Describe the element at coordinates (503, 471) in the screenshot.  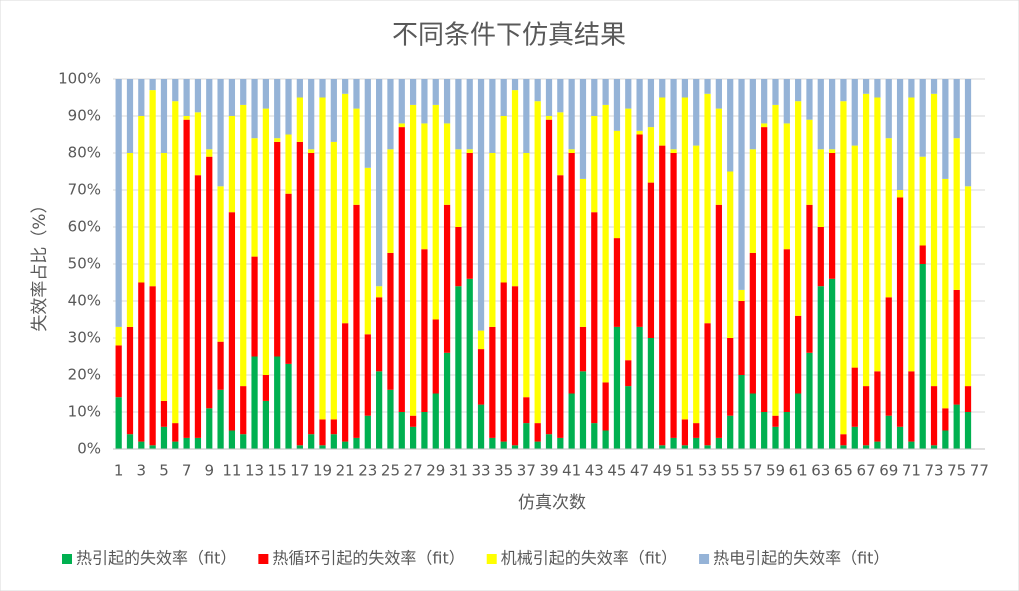
I see `x-tick-label: 35` at that location.